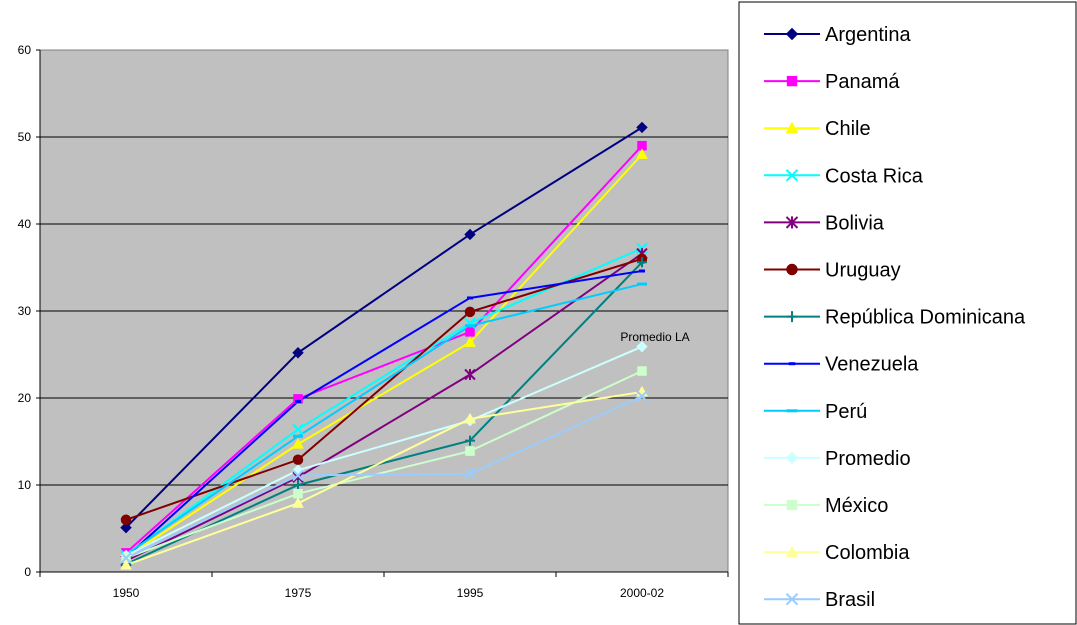  Describe the element at coordinates (792, 222) in the screenshot. I see `legend-marker-bolivia` at that location.